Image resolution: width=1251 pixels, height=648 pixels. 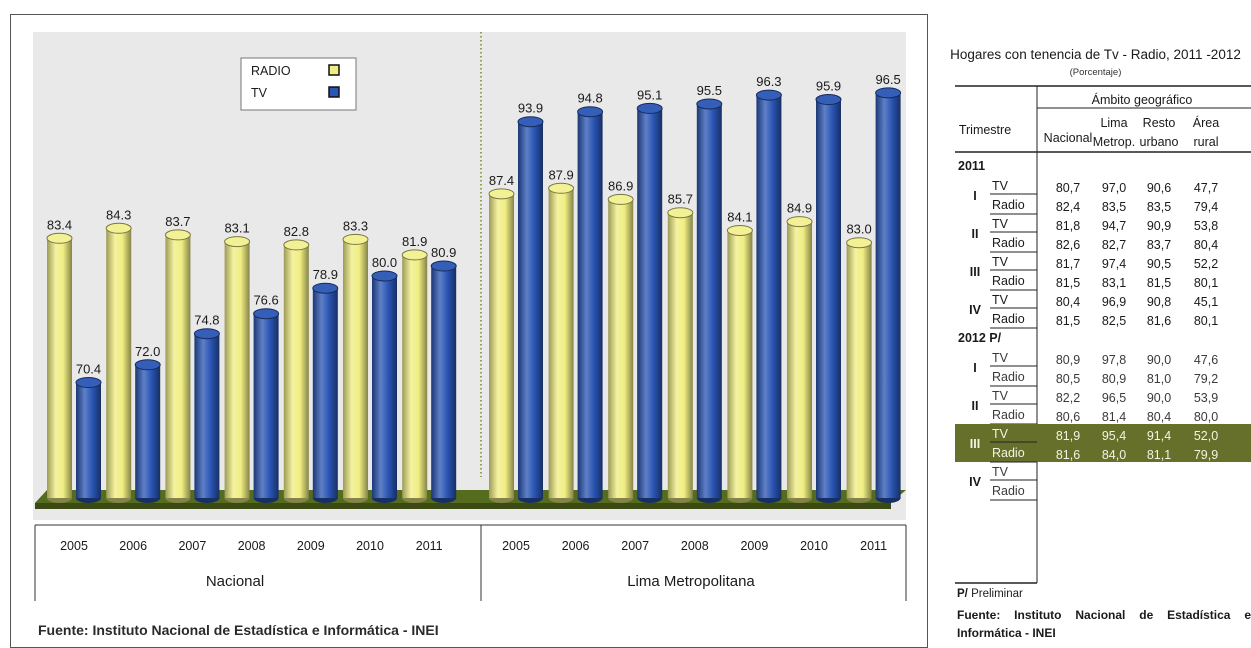 I want to click on cell-value: 81,5, so click(x=1159, y=283).